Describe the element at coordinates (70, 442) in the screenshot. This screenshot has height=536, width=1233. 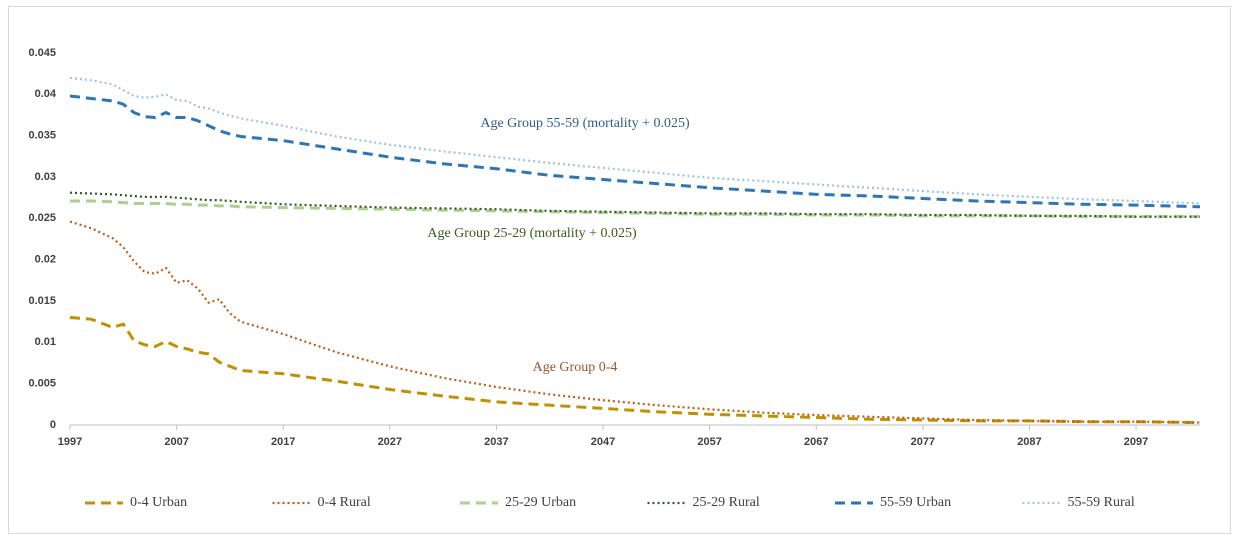
I see `x-tick-label: 1997` at that location.